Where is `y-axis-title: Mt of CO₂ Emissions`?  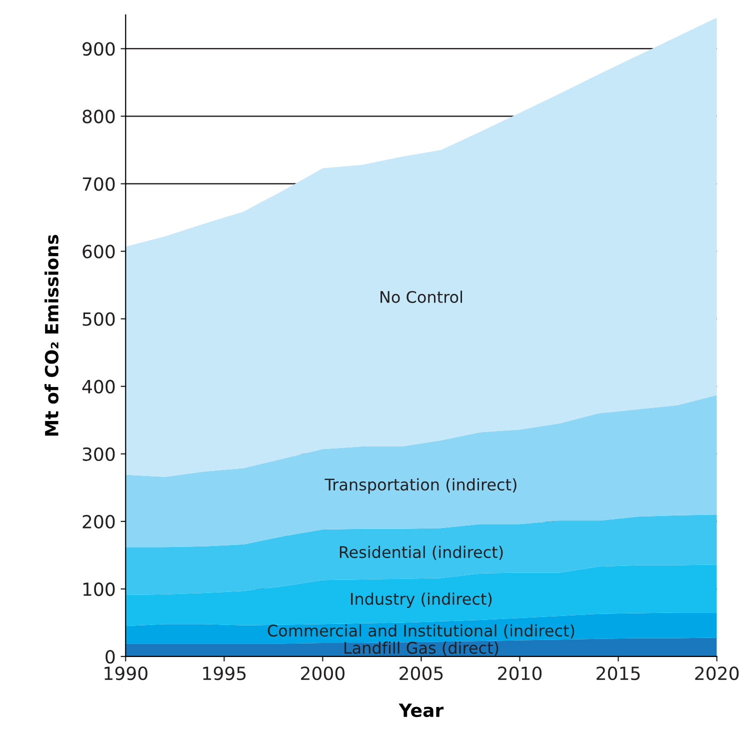
y-axis-title: Mt of CO₂ Emissions is located at coordinates (51, 335).